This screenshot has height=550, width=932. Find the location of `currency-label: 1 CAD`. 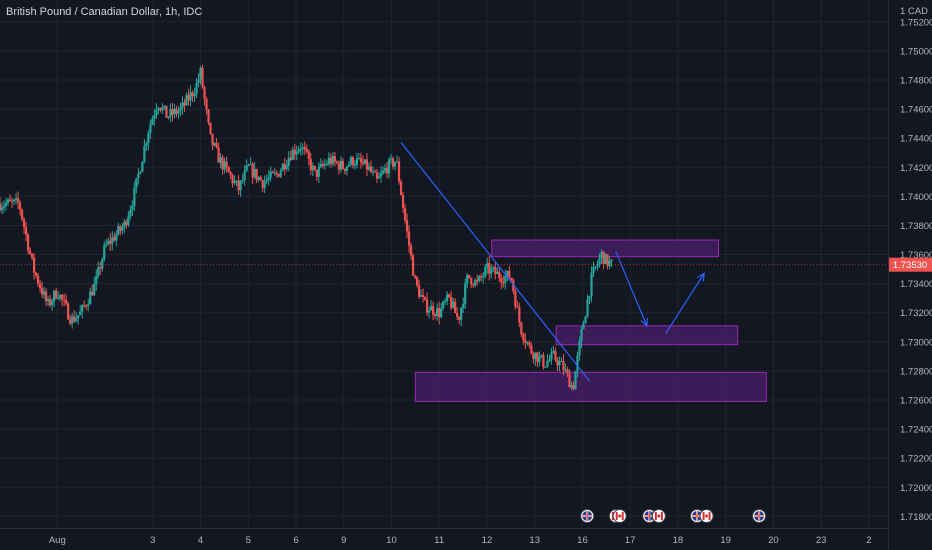

currency-label: 1 CAD is located at coordinates (914, 11).